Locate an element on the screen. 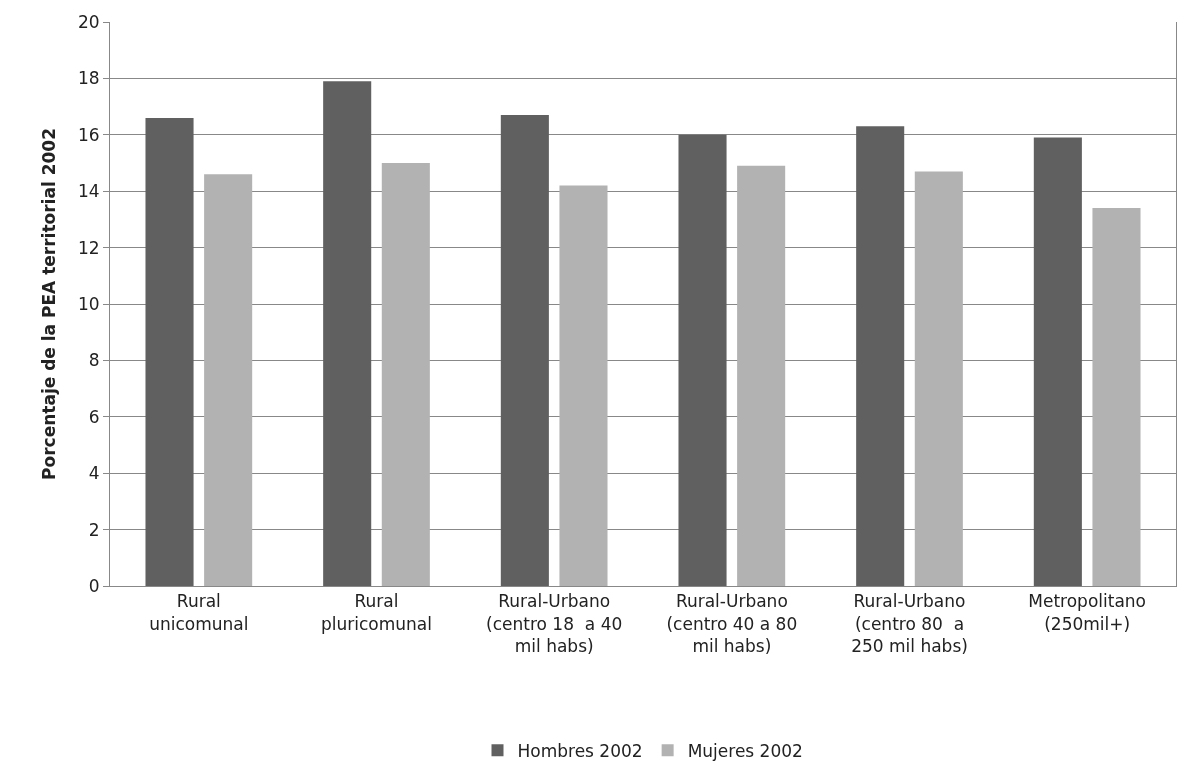 This screenshot has height=779, width=1186. y-tick-label: 20 is located at coordinates (88, 21).